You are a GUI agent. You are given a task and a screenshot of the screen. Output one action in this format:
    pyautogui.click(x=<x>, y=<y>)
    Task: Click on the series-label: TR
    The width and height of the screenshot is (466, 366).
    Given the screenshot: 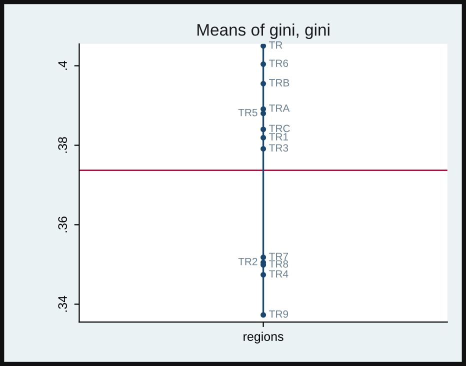 What is the action you would take?
    pyautogui.click(x=275, y=45)
    